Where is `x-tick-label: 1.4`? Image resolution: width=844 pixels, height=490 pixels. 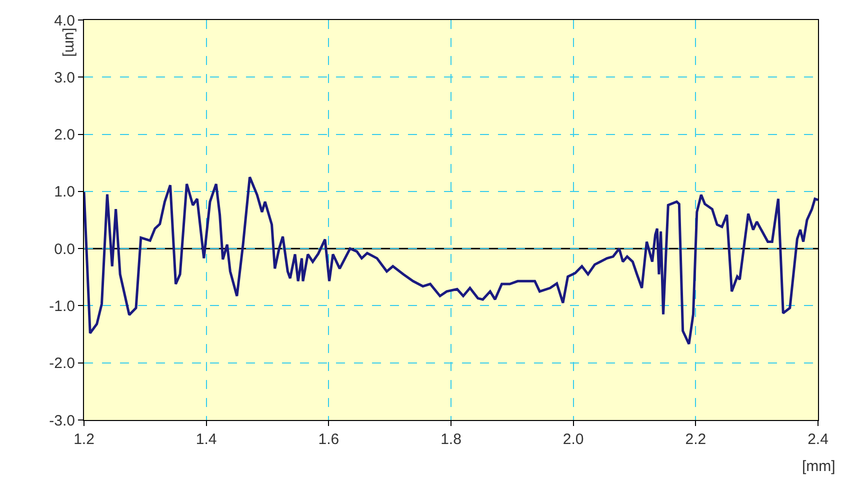
x-tick-label: 1.4 is located at coordinates (206, 439).